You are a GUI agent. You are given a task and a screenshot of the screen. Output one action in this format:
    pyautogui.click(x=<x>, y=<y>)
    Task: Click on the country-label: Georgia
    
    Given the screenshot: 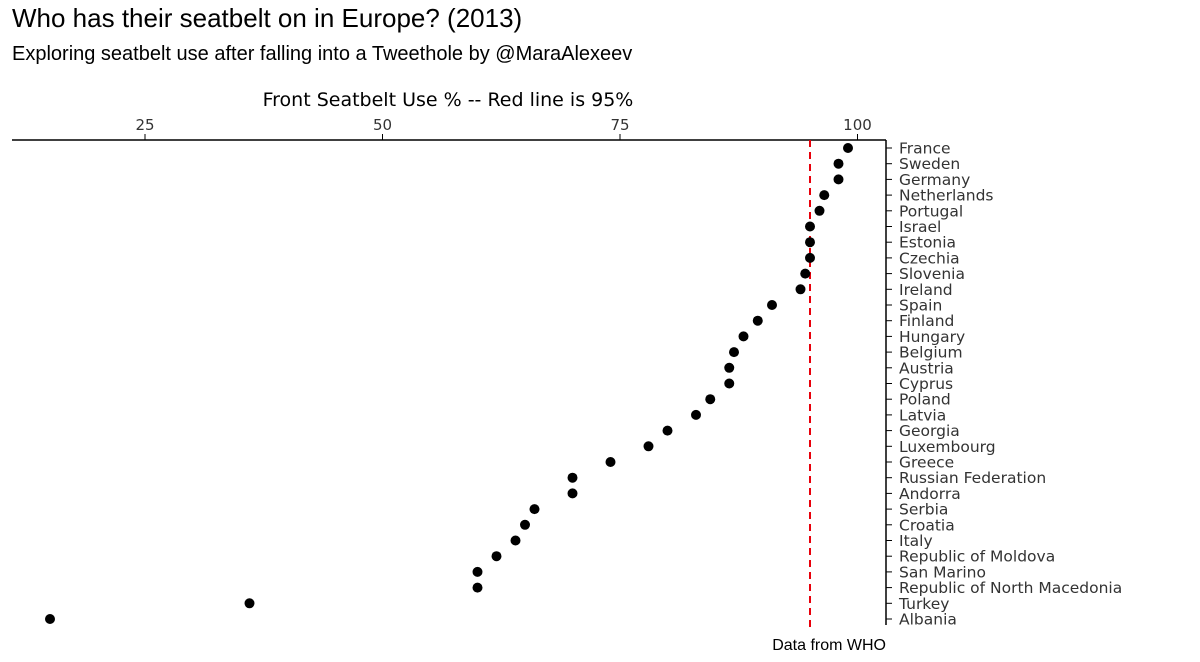 What is the action you would take?
    pyautogui.click(x=929, y=431)
    